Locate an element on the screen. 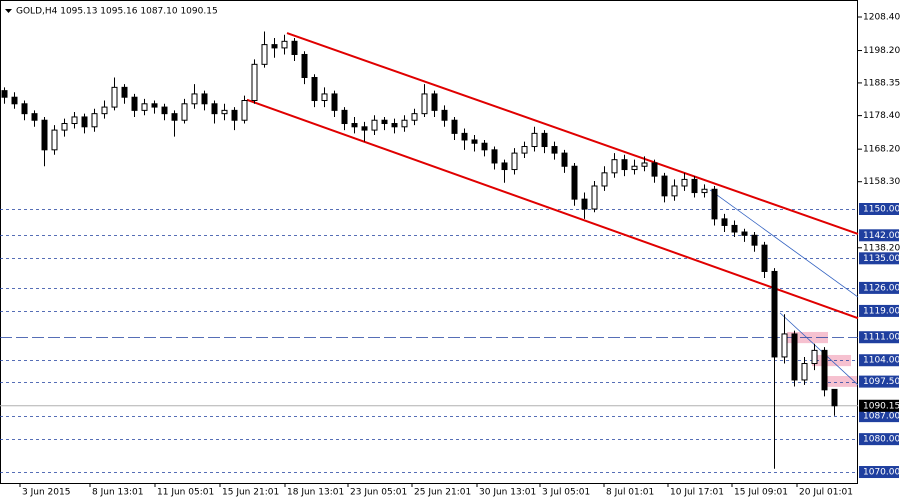 The height and width of the screenshot is (504, 900). trendline is located at coordinates (819, 349).